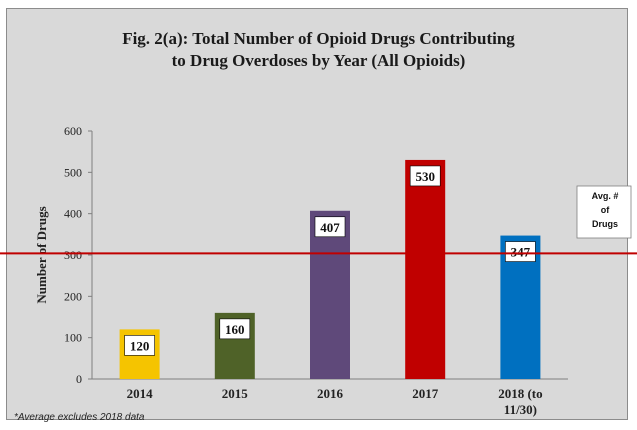  I want to click on data-label: 407, so click(330, 227).